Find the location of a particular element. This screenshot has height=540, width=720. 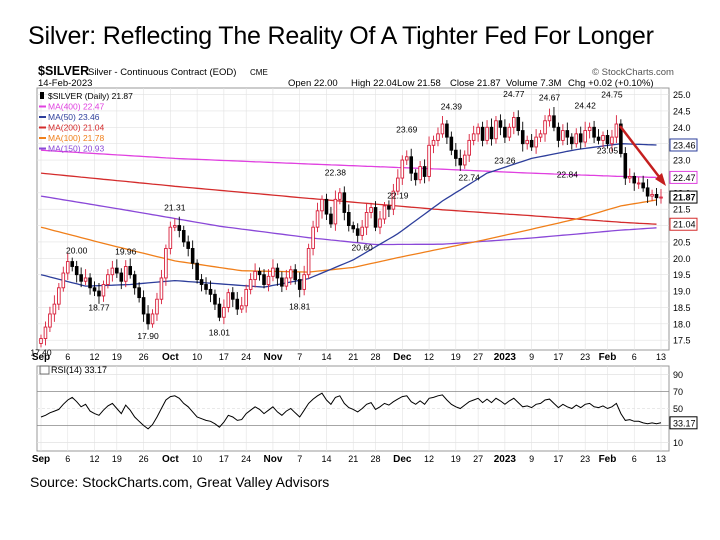

legend-label: MA(100) 21.78 is located at coordinates (76, 138).